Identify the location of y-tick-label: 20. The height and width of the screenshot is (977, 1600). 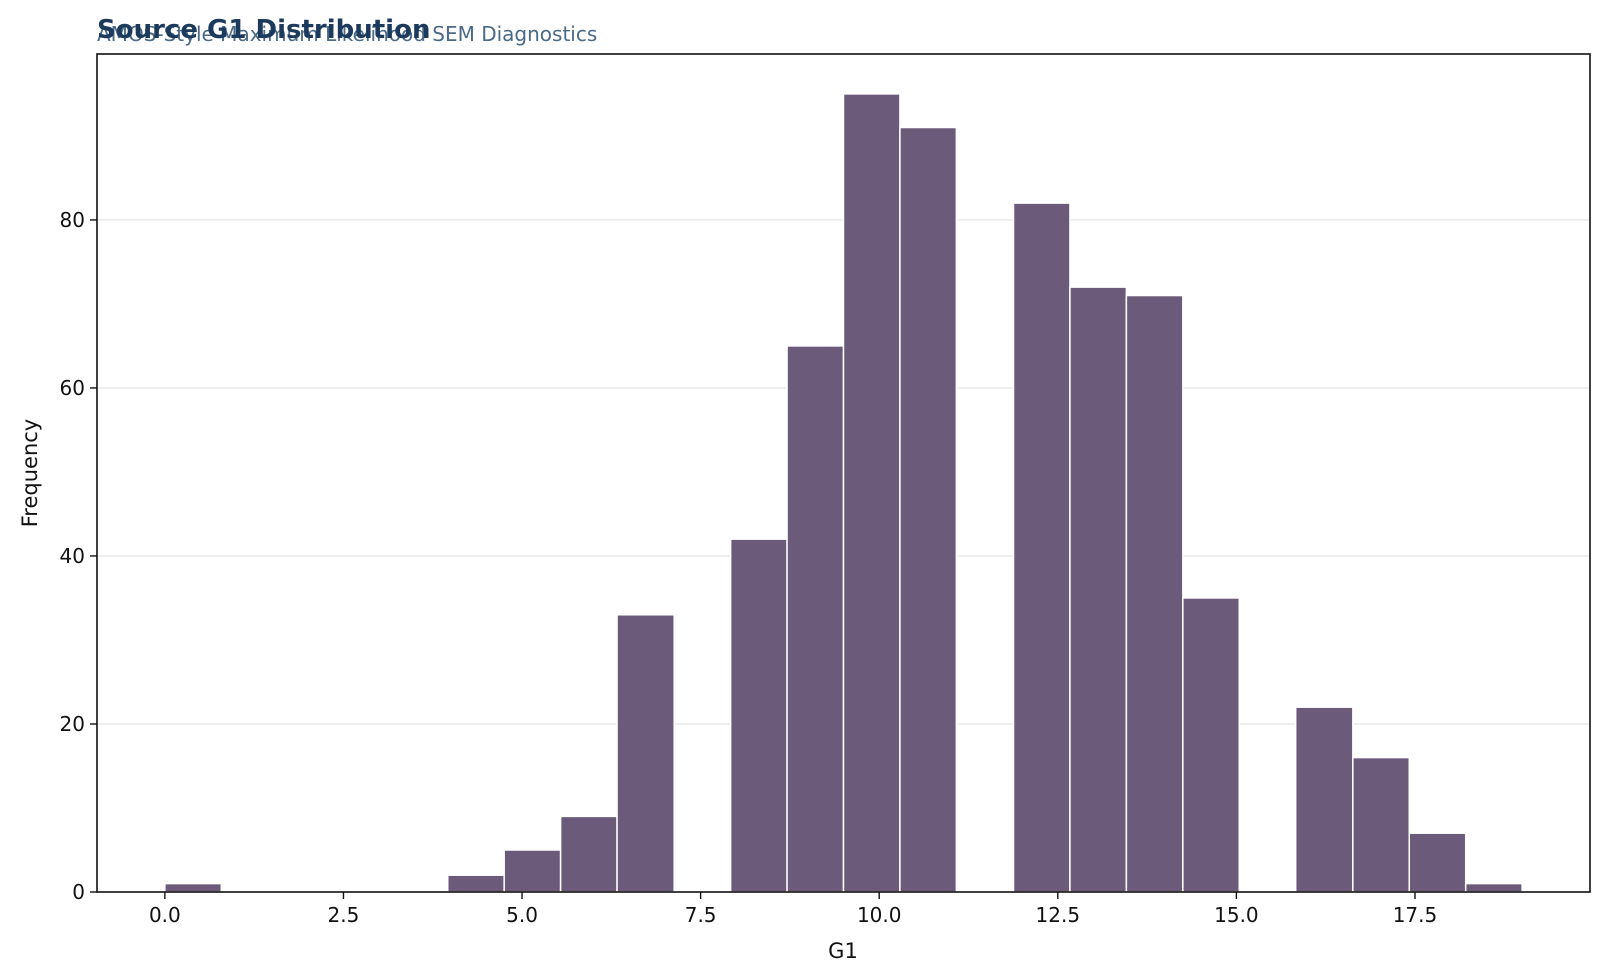
(72, 724).